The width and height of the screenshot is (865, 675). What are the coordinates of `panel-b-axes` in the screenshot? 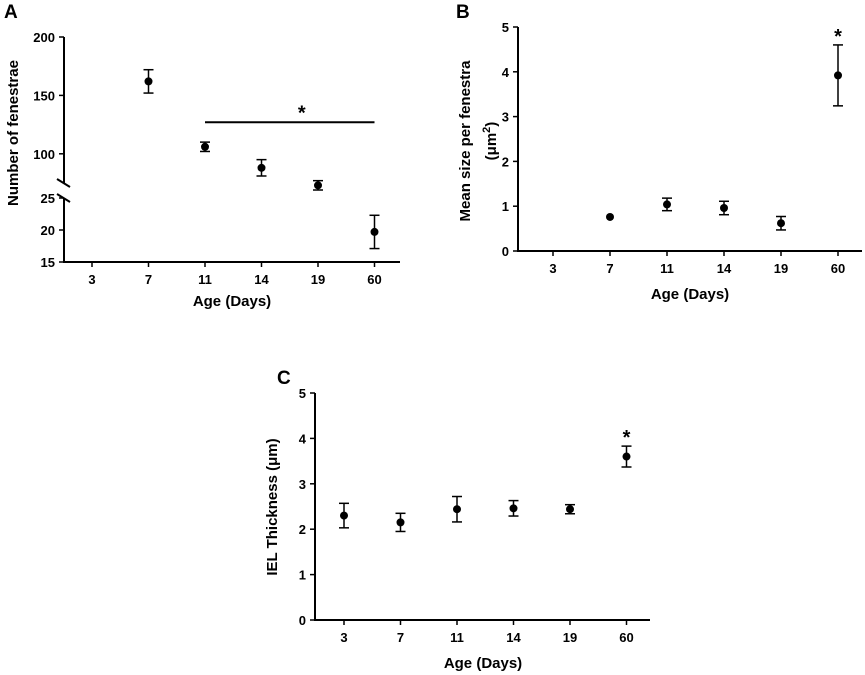 It's located at (689, 139).